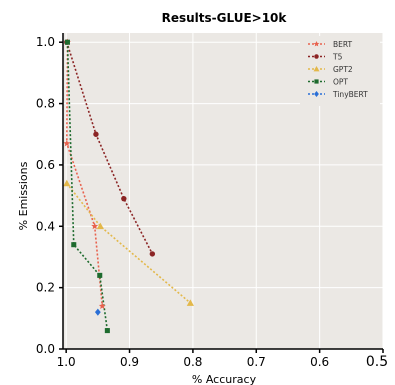 The height and width of the screenshot is (385, 395). Describe the element at coordinates (45, 195) in the screenshot. I see `y-ticks: 0.0 0.2 0.4 0.6 0.8 1.0` at that location.